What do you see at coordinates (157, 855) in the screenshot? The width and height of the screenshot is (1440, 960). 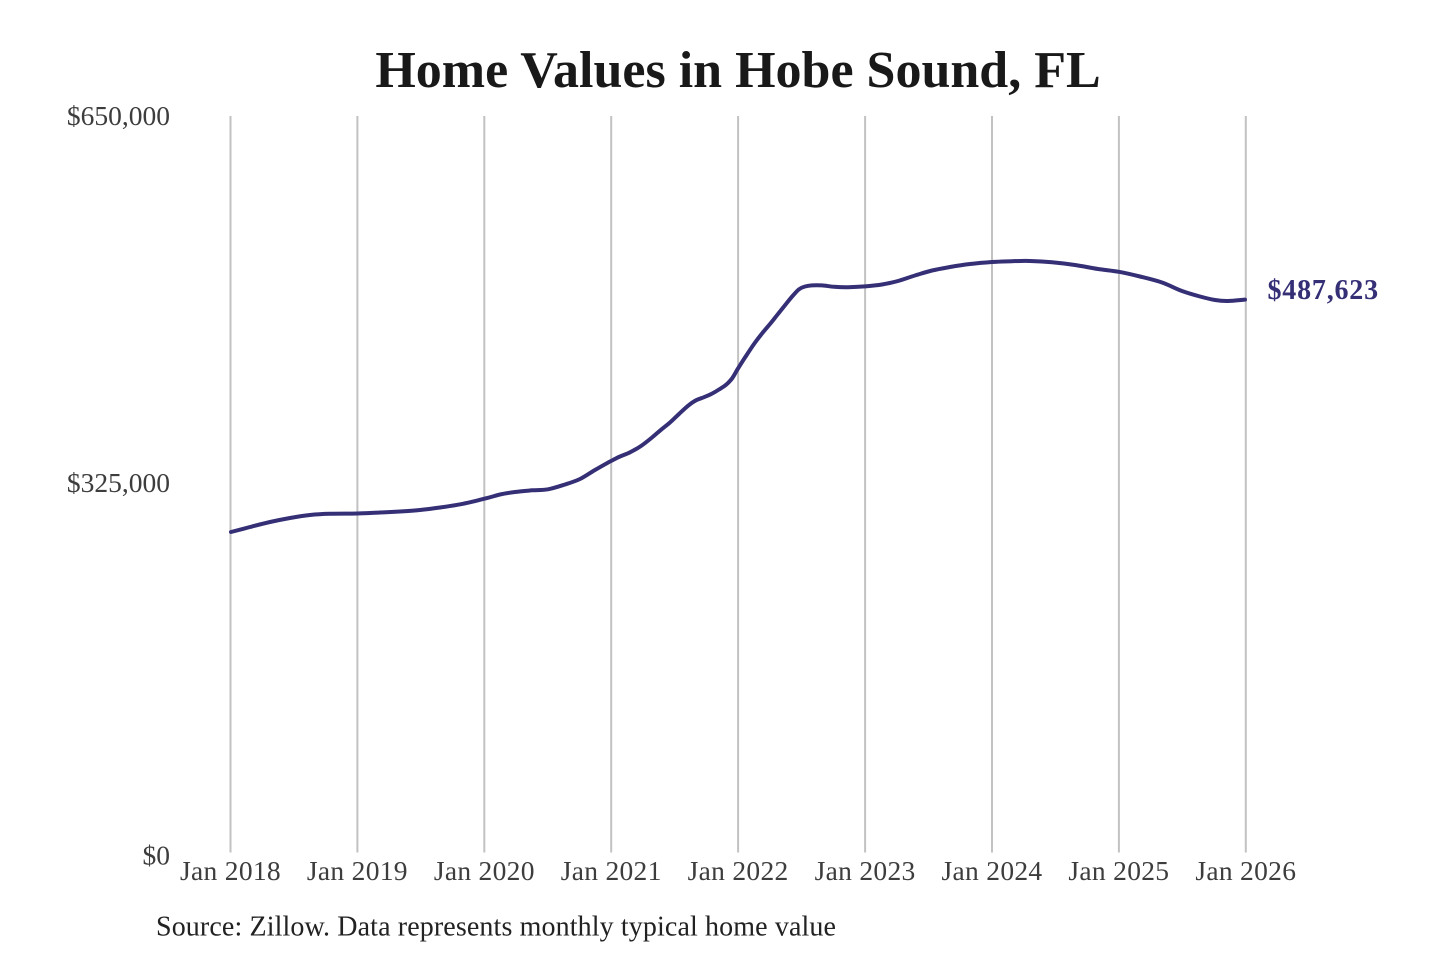 I see `svg-text: $0` at bounding box center [157, 855].